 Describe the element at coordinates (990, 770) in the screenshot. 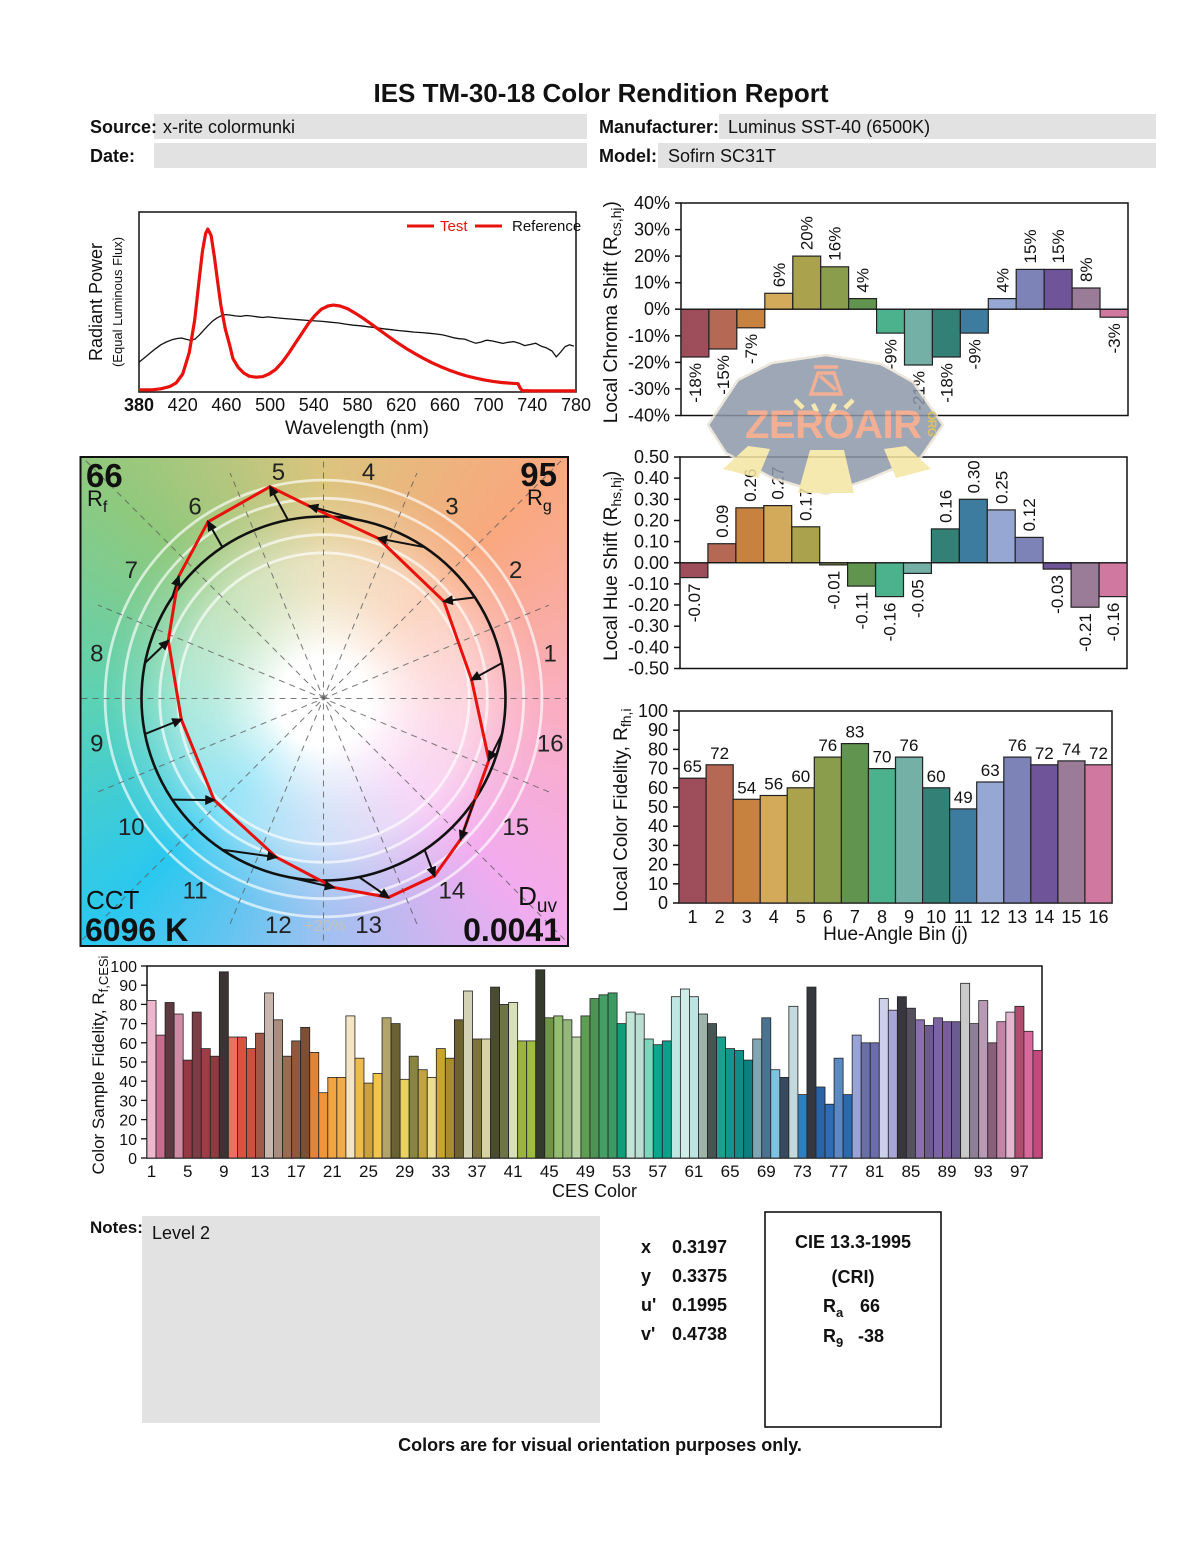

I see `svg-text: 63` at that location.